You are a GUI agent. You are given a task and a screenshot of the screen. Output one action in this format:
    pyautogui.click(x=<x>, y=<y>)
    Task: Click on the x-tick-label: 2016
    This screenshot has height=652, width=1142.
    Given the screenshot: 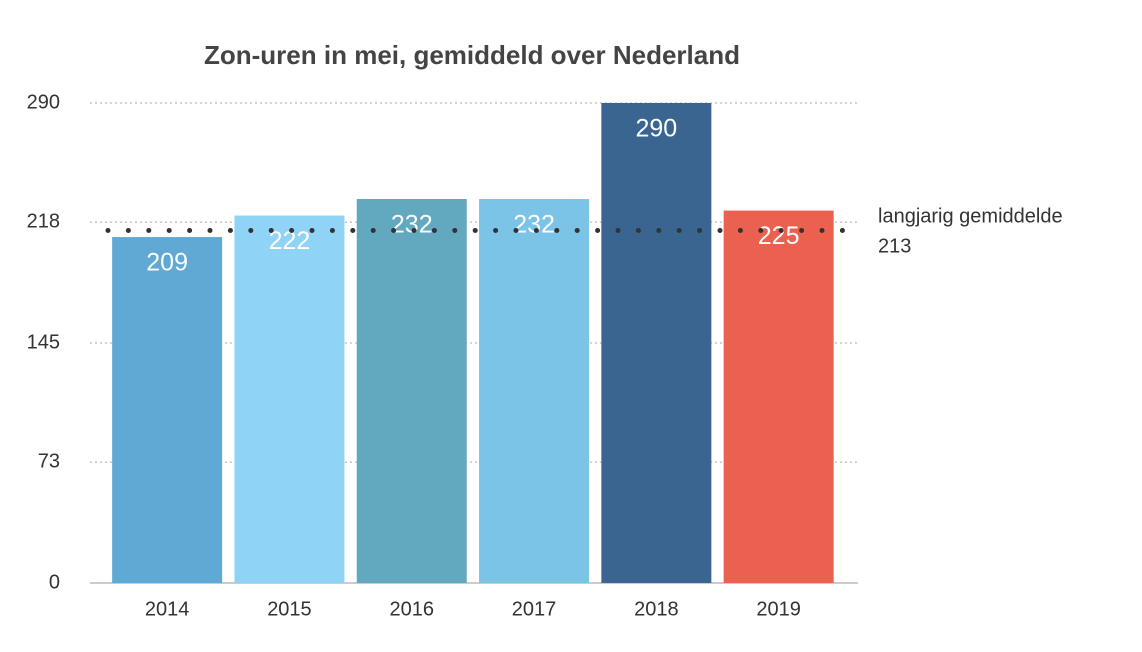 What is the action you would take?
    pyautogui.click(x=412, y=609)
    